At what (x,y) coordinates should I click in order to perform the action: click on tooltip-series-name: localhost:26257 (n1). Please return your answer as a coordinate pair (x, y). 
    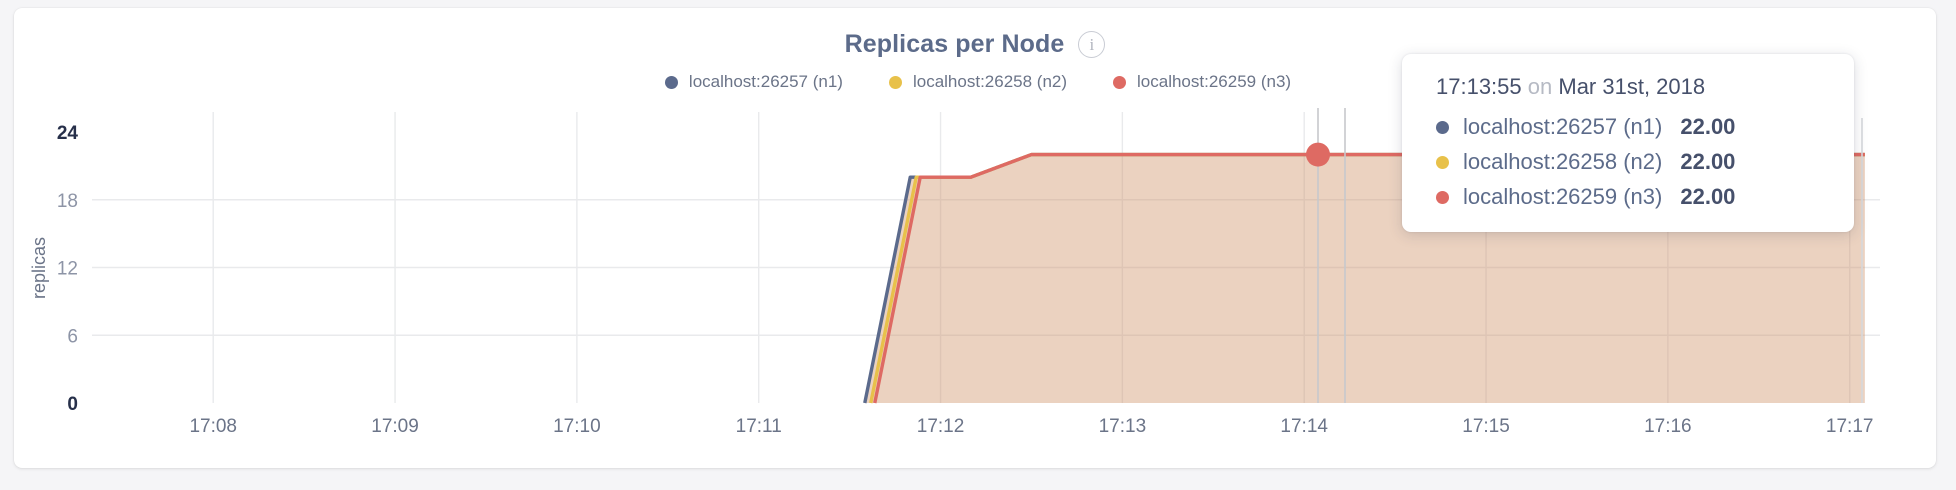
    Looking at the image, I should click on (1563, 126).